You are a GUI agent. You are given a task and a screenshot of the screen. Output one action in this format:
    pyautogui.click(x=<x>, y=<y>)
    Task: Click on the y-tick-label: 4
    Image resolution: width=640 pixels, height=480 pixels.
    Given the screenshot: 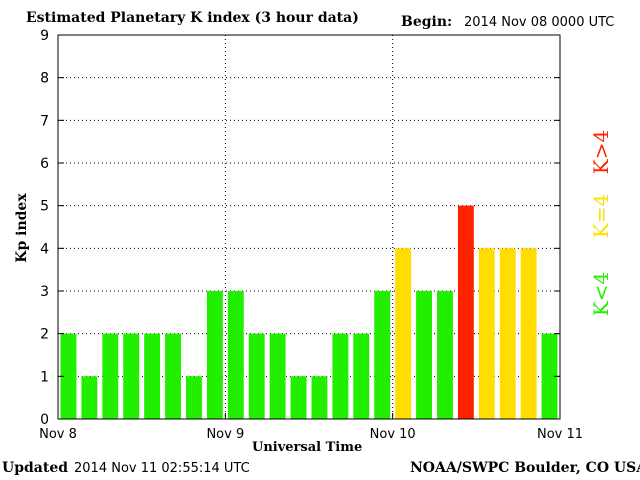 What is the action you would take?
    pyautogui.click(x=44, y=249)
    